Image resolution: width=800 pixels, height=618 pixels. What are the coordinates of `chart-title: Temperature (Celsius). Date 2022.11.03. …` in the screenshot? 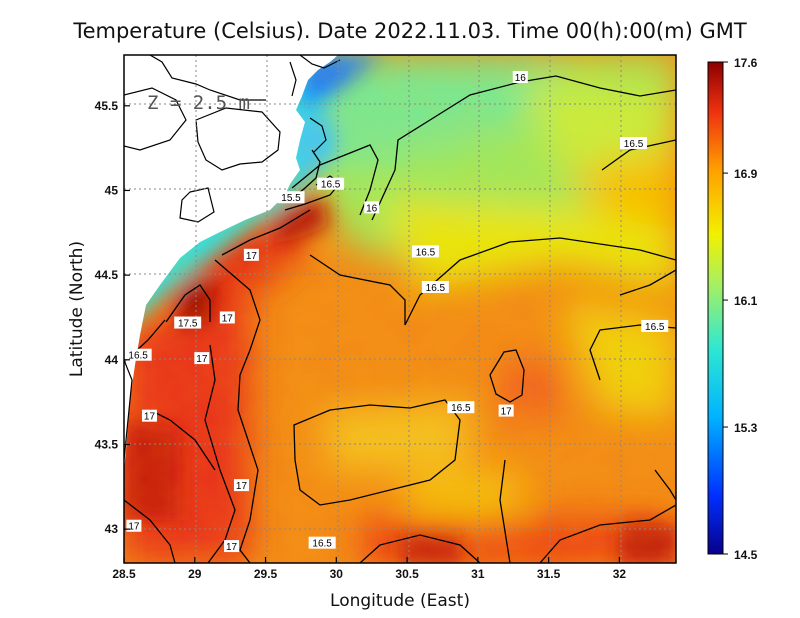 It's located at (409, 31).